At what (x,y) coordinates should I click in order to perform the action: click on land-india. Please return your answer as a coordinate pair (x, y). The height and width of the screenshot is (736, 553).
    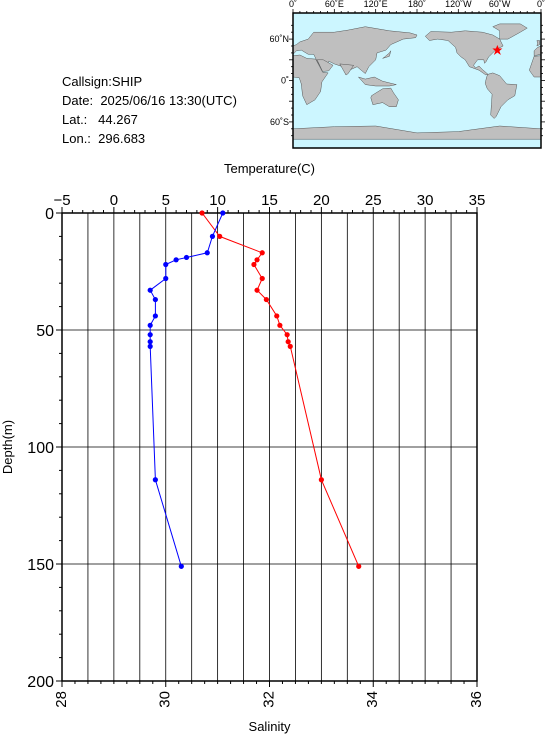
    Looking at the image, I should click on (347, 69).